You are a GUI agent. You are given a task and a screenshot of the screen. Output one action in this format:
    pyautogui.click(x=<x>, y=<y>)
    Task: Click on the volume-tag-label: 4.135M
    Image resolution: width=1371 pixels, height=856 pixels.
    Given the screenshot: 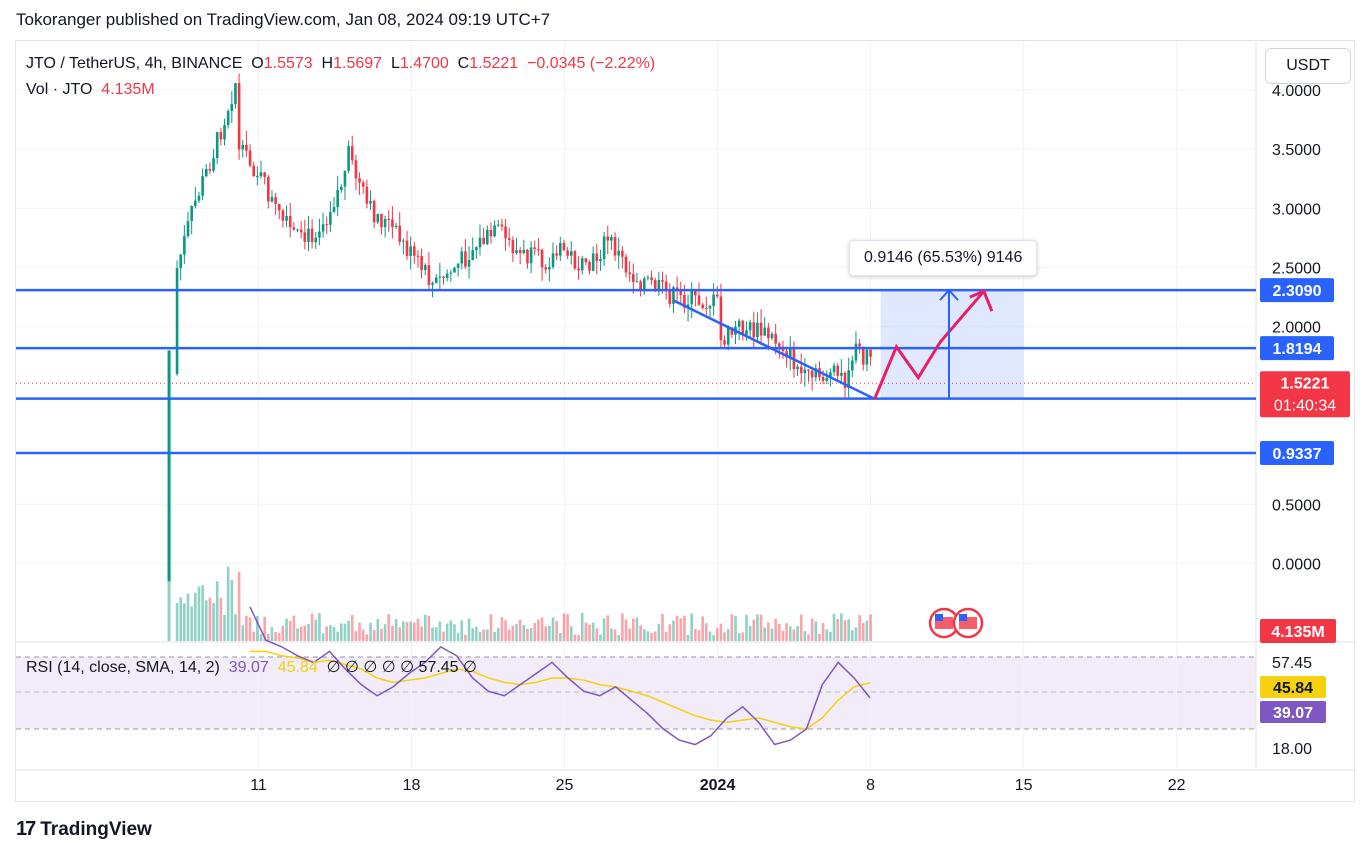 What is the action you would take?
    pyautogui.click(x=1297, y=632)
    